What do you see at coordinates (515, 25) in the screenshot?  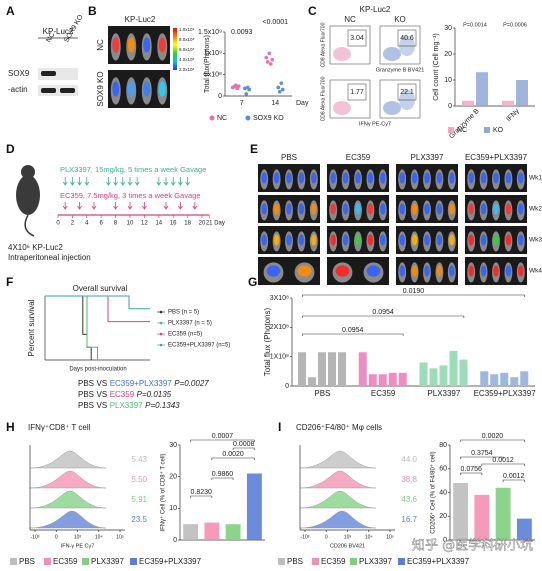 I see `p-value: P=0.0006` at bounding box center [515, 25].